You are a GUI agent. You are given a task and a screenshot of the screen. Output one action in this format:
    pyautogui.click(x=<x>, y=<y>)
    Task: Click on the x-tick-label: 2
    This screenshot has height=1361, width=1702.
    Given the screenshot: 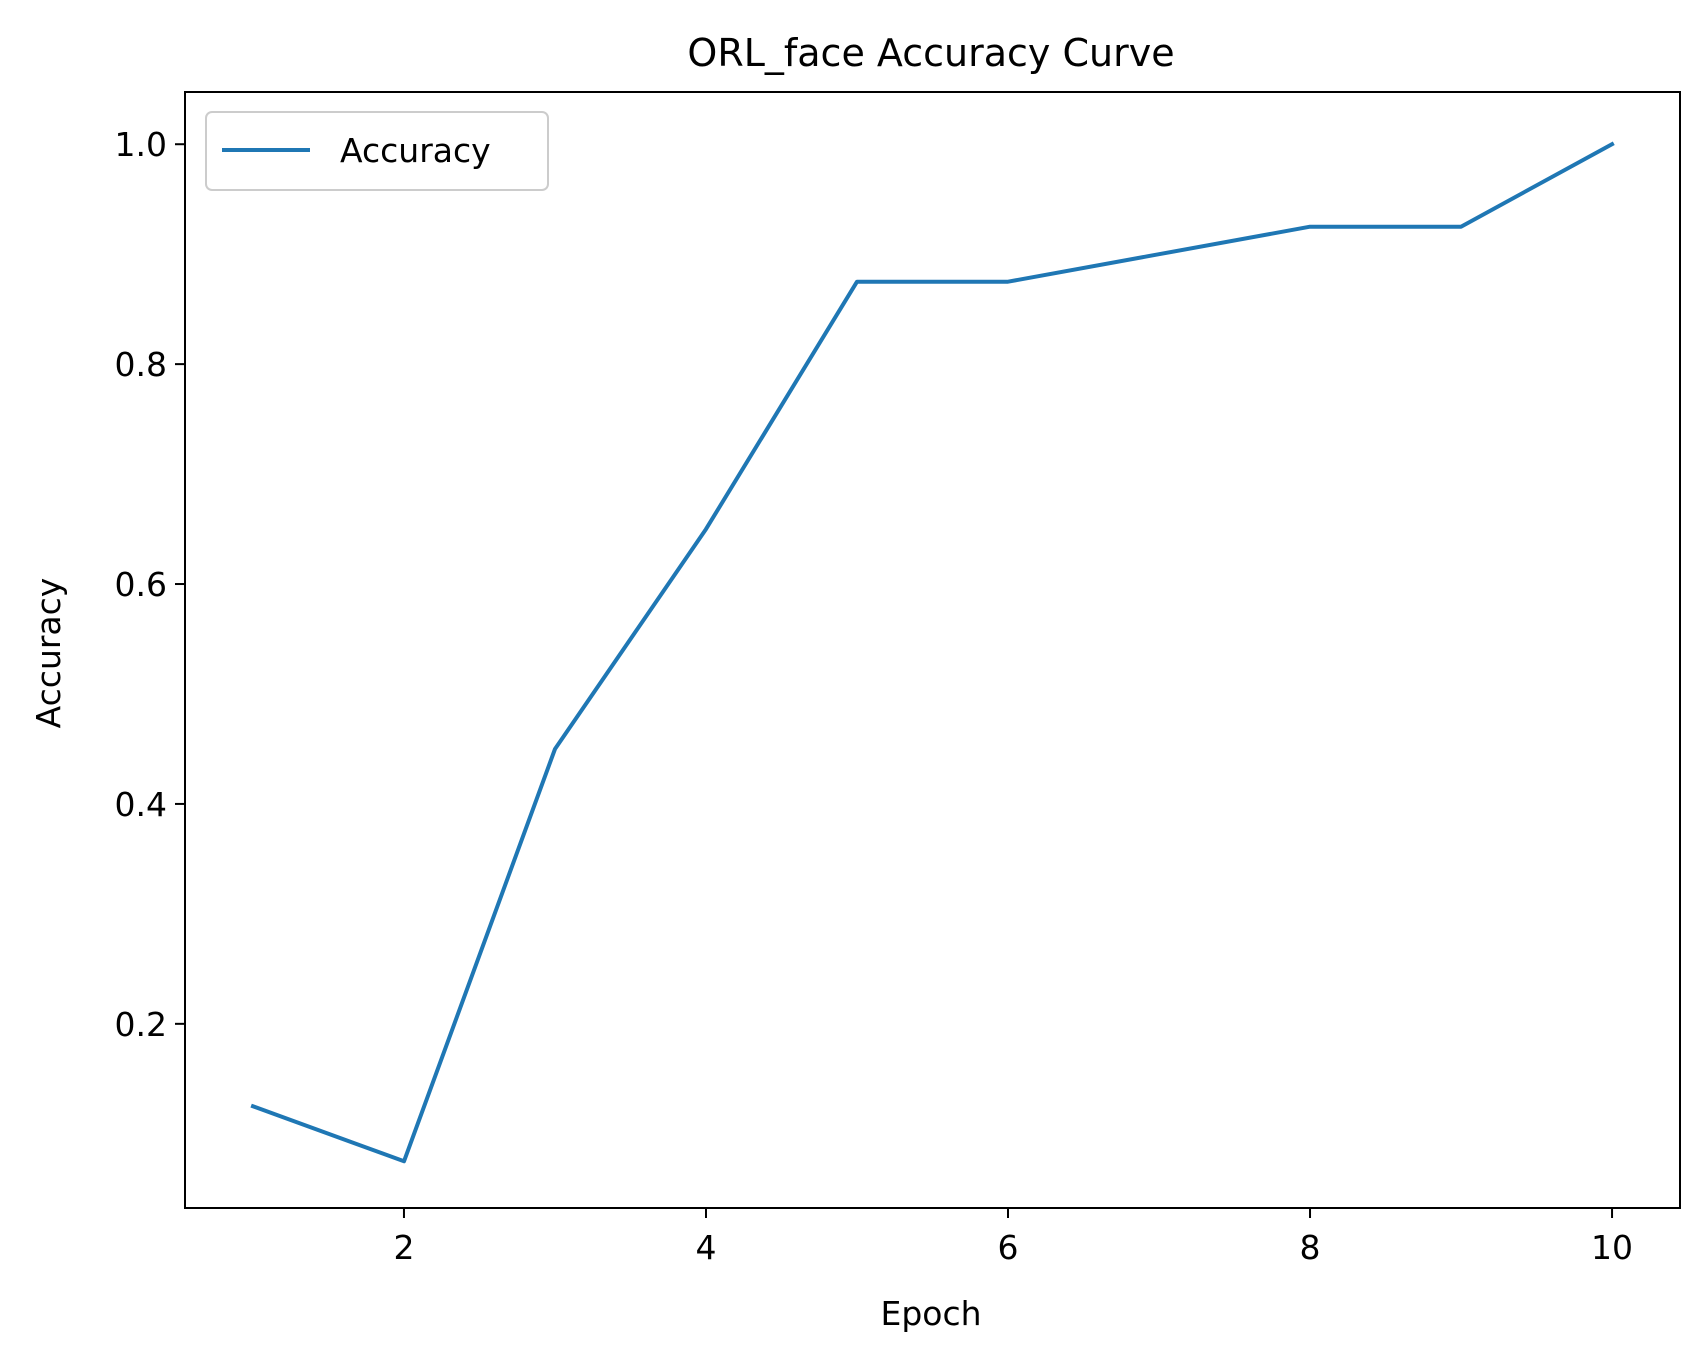 What is the action you would take?
    pyautogui.click(x=403, y=1247)
    